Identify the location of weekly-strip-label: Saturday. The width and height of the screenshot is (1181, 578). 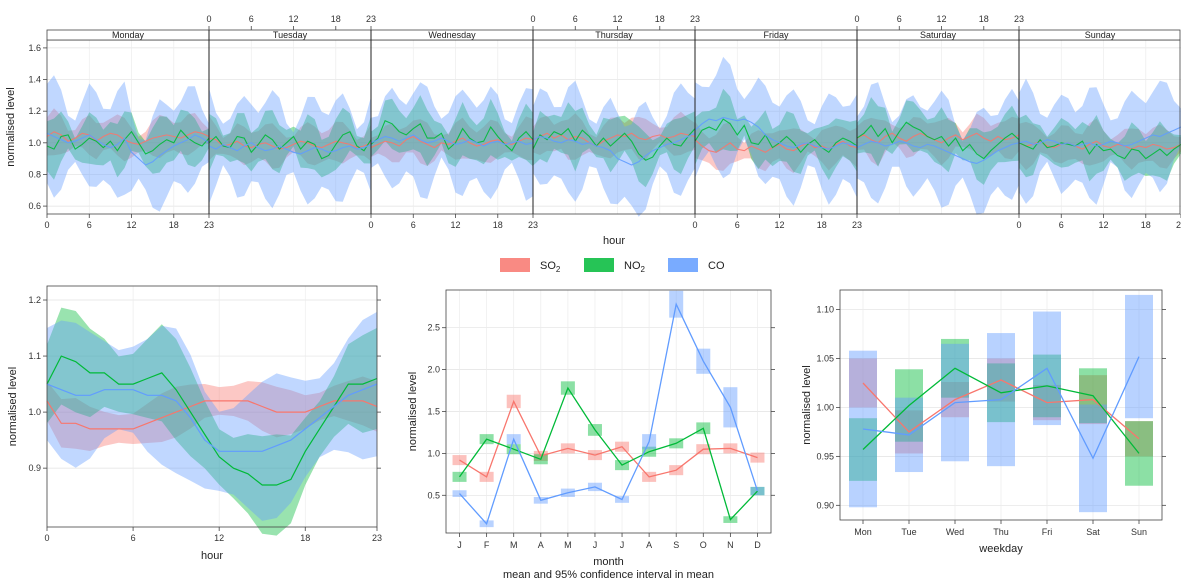
(938, 35).